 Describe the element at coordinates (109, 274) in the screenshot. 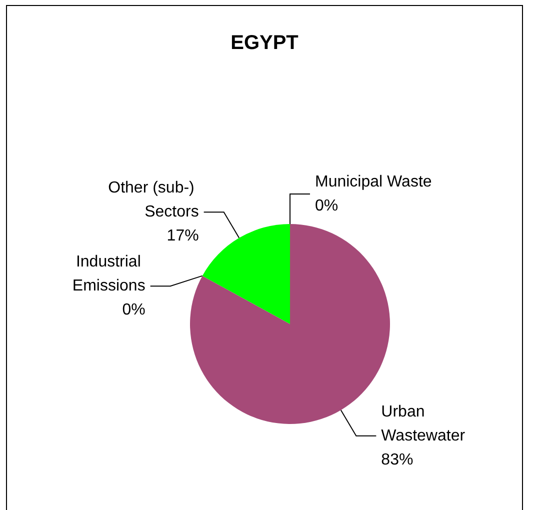

I see `legend-label: Industrial Emissions` at that location.